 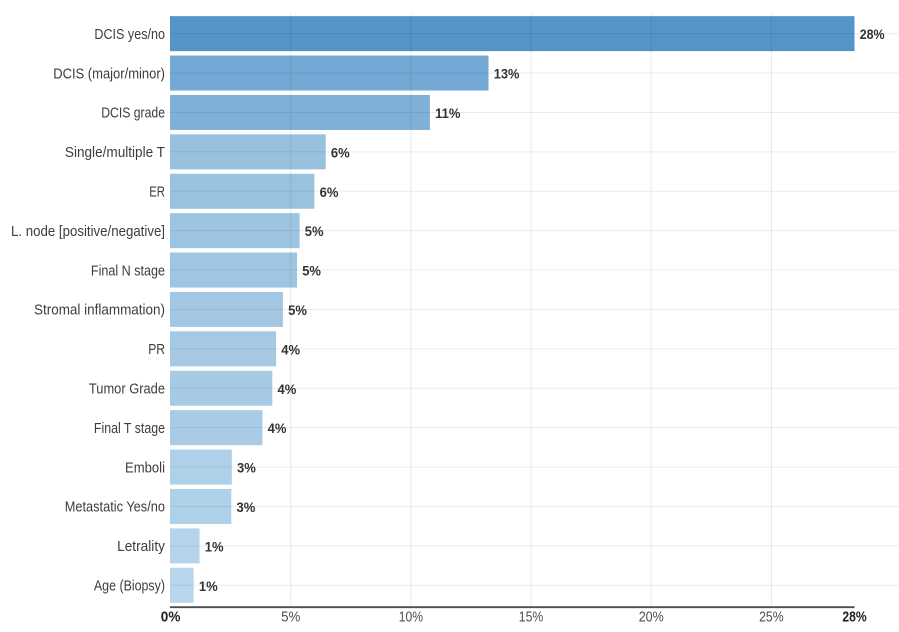 What do you see at coordinates (129, 586) in the screenshot?
I see `svg-text: Age (Biopsy)` at bounding box center [129, 586].